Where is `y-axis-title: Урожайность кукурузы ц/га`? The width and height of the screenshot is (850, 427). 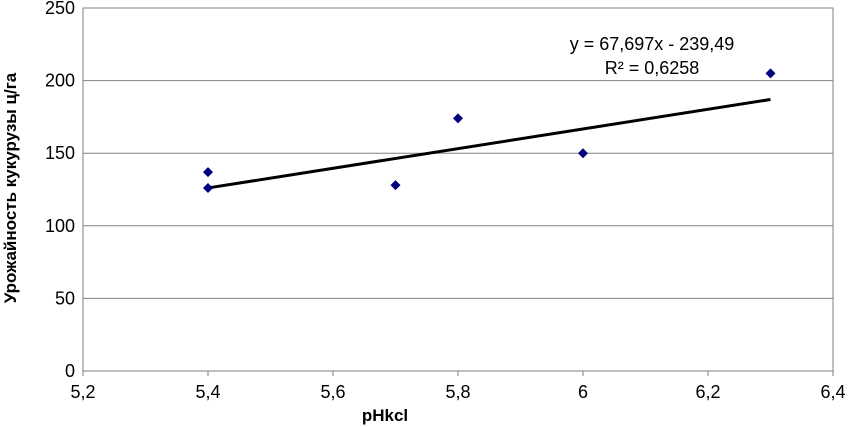 y-axis-title: Урожайность кукурузы ц/га is located at coordinates (10, 187).